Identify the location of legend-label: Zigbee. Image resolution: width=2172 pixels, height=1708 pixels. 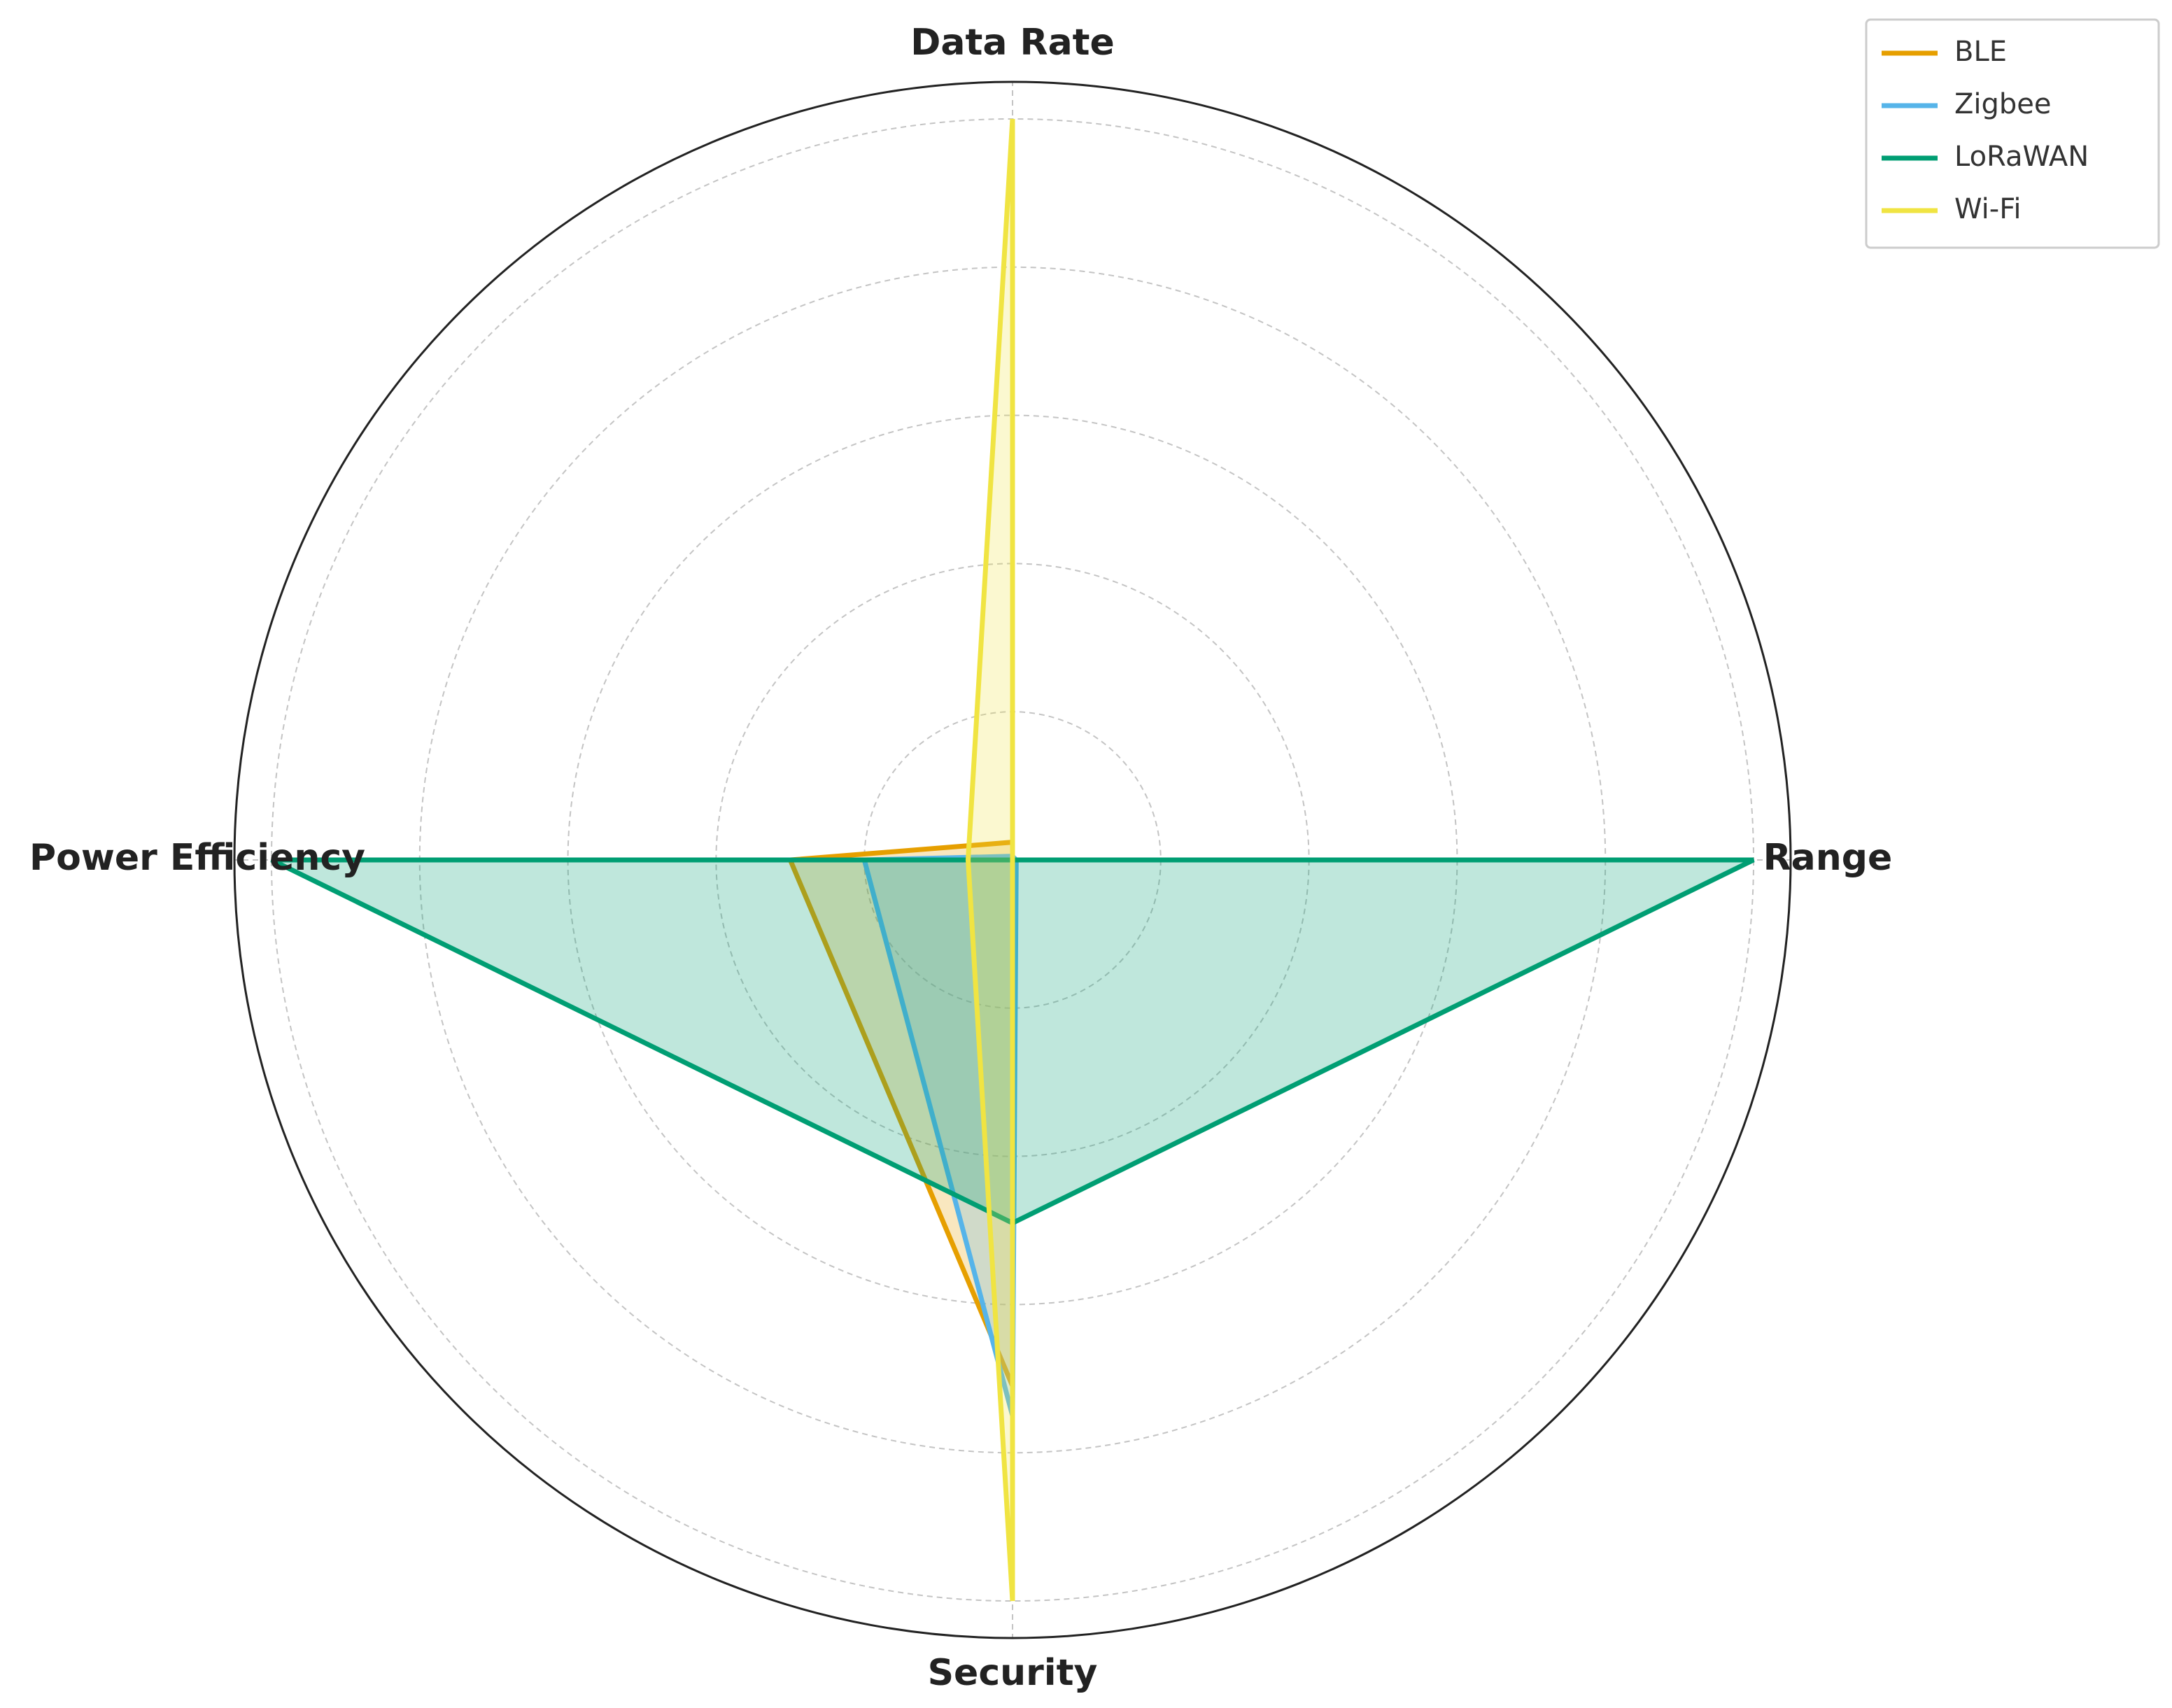
(2003, 104).